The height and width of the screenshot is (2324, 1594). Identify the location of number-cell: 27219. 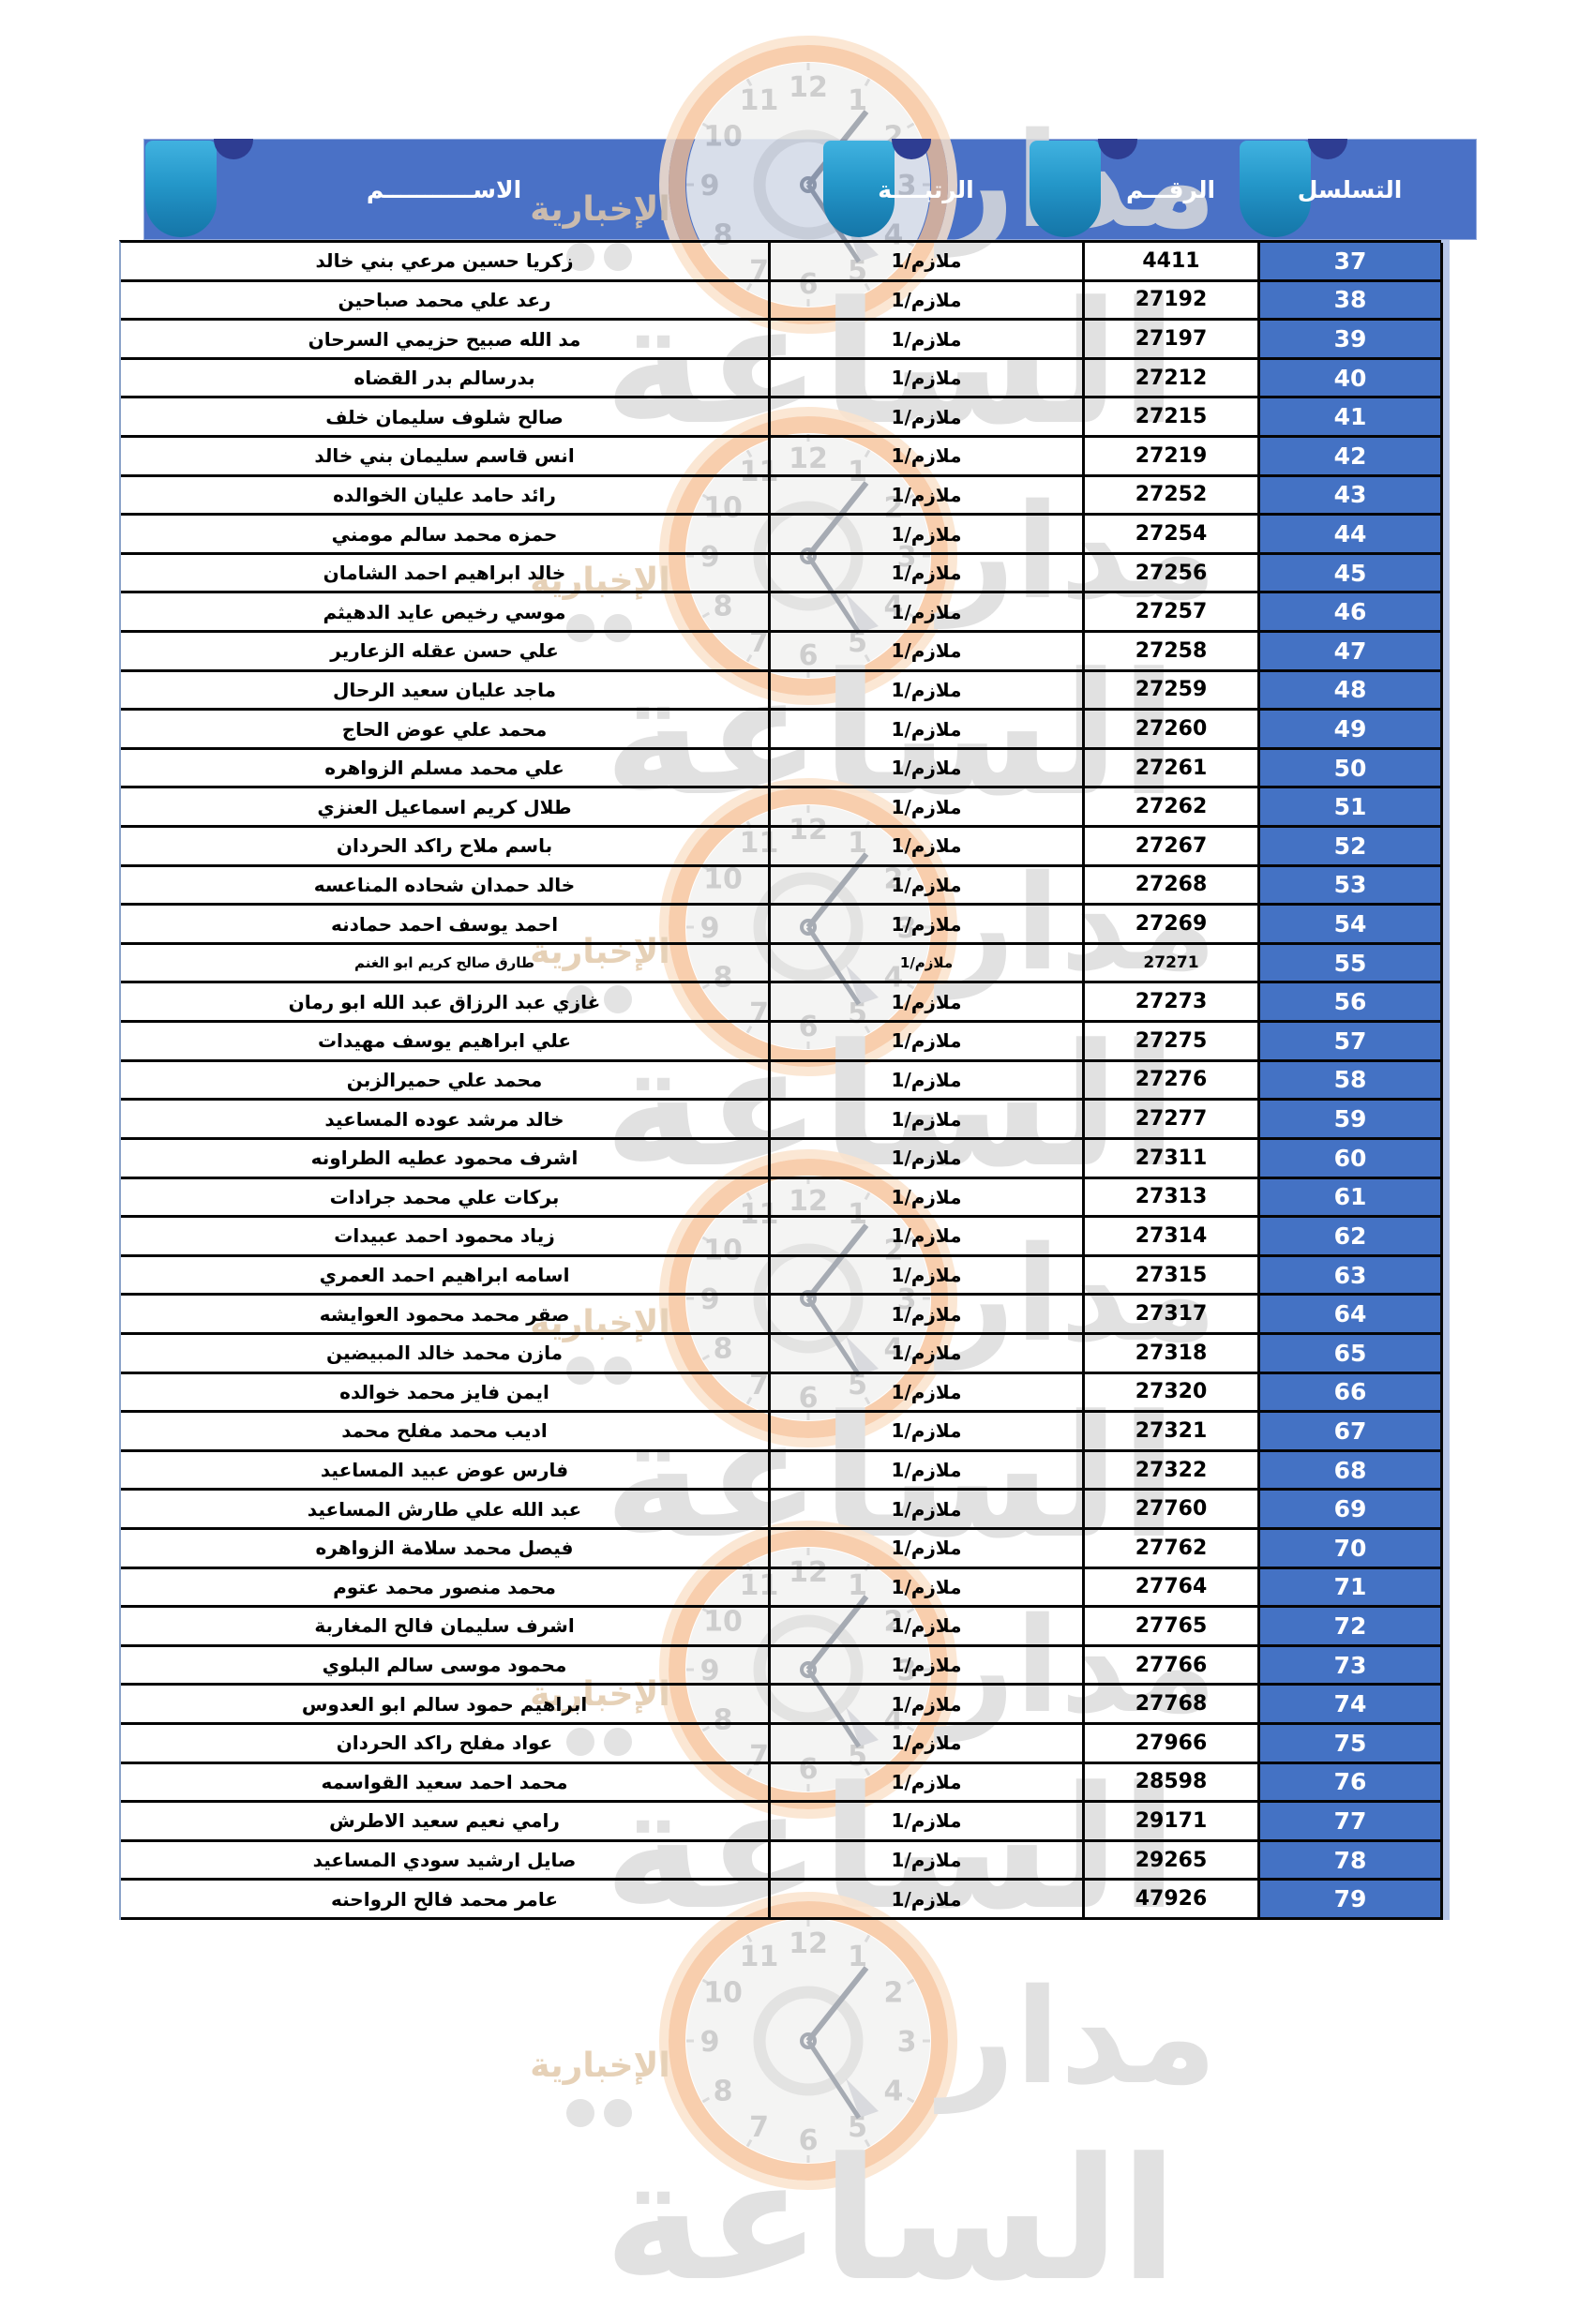
(1172, 458).